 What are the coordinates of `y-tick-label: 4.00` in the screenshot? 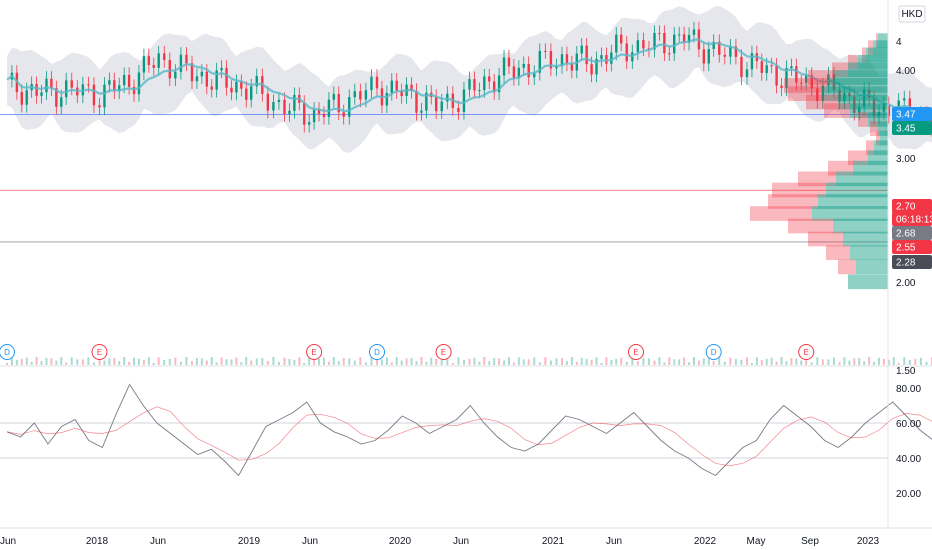 It's located at (906, 71).